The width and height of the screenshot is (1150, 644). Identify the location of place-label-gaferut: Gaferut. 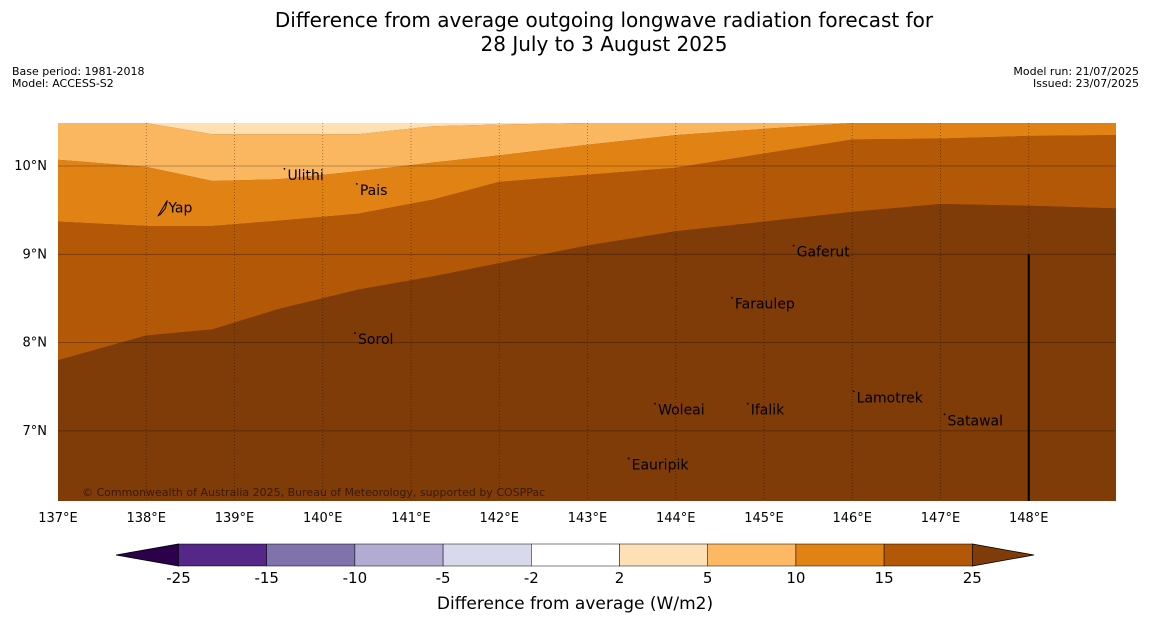
(824, 253).